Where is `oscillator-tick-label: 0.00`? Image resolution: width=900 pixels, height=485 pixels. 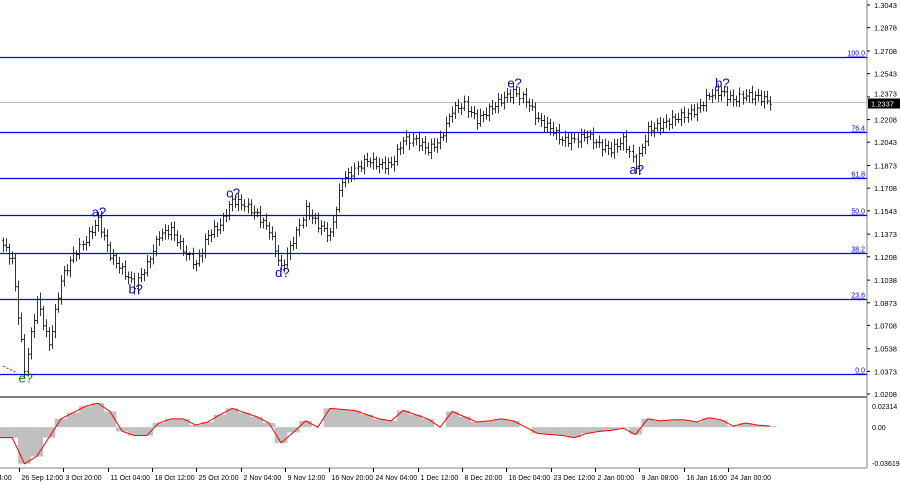 oscillator-tick-label: 0.00 is located at coordinates (879, 428).